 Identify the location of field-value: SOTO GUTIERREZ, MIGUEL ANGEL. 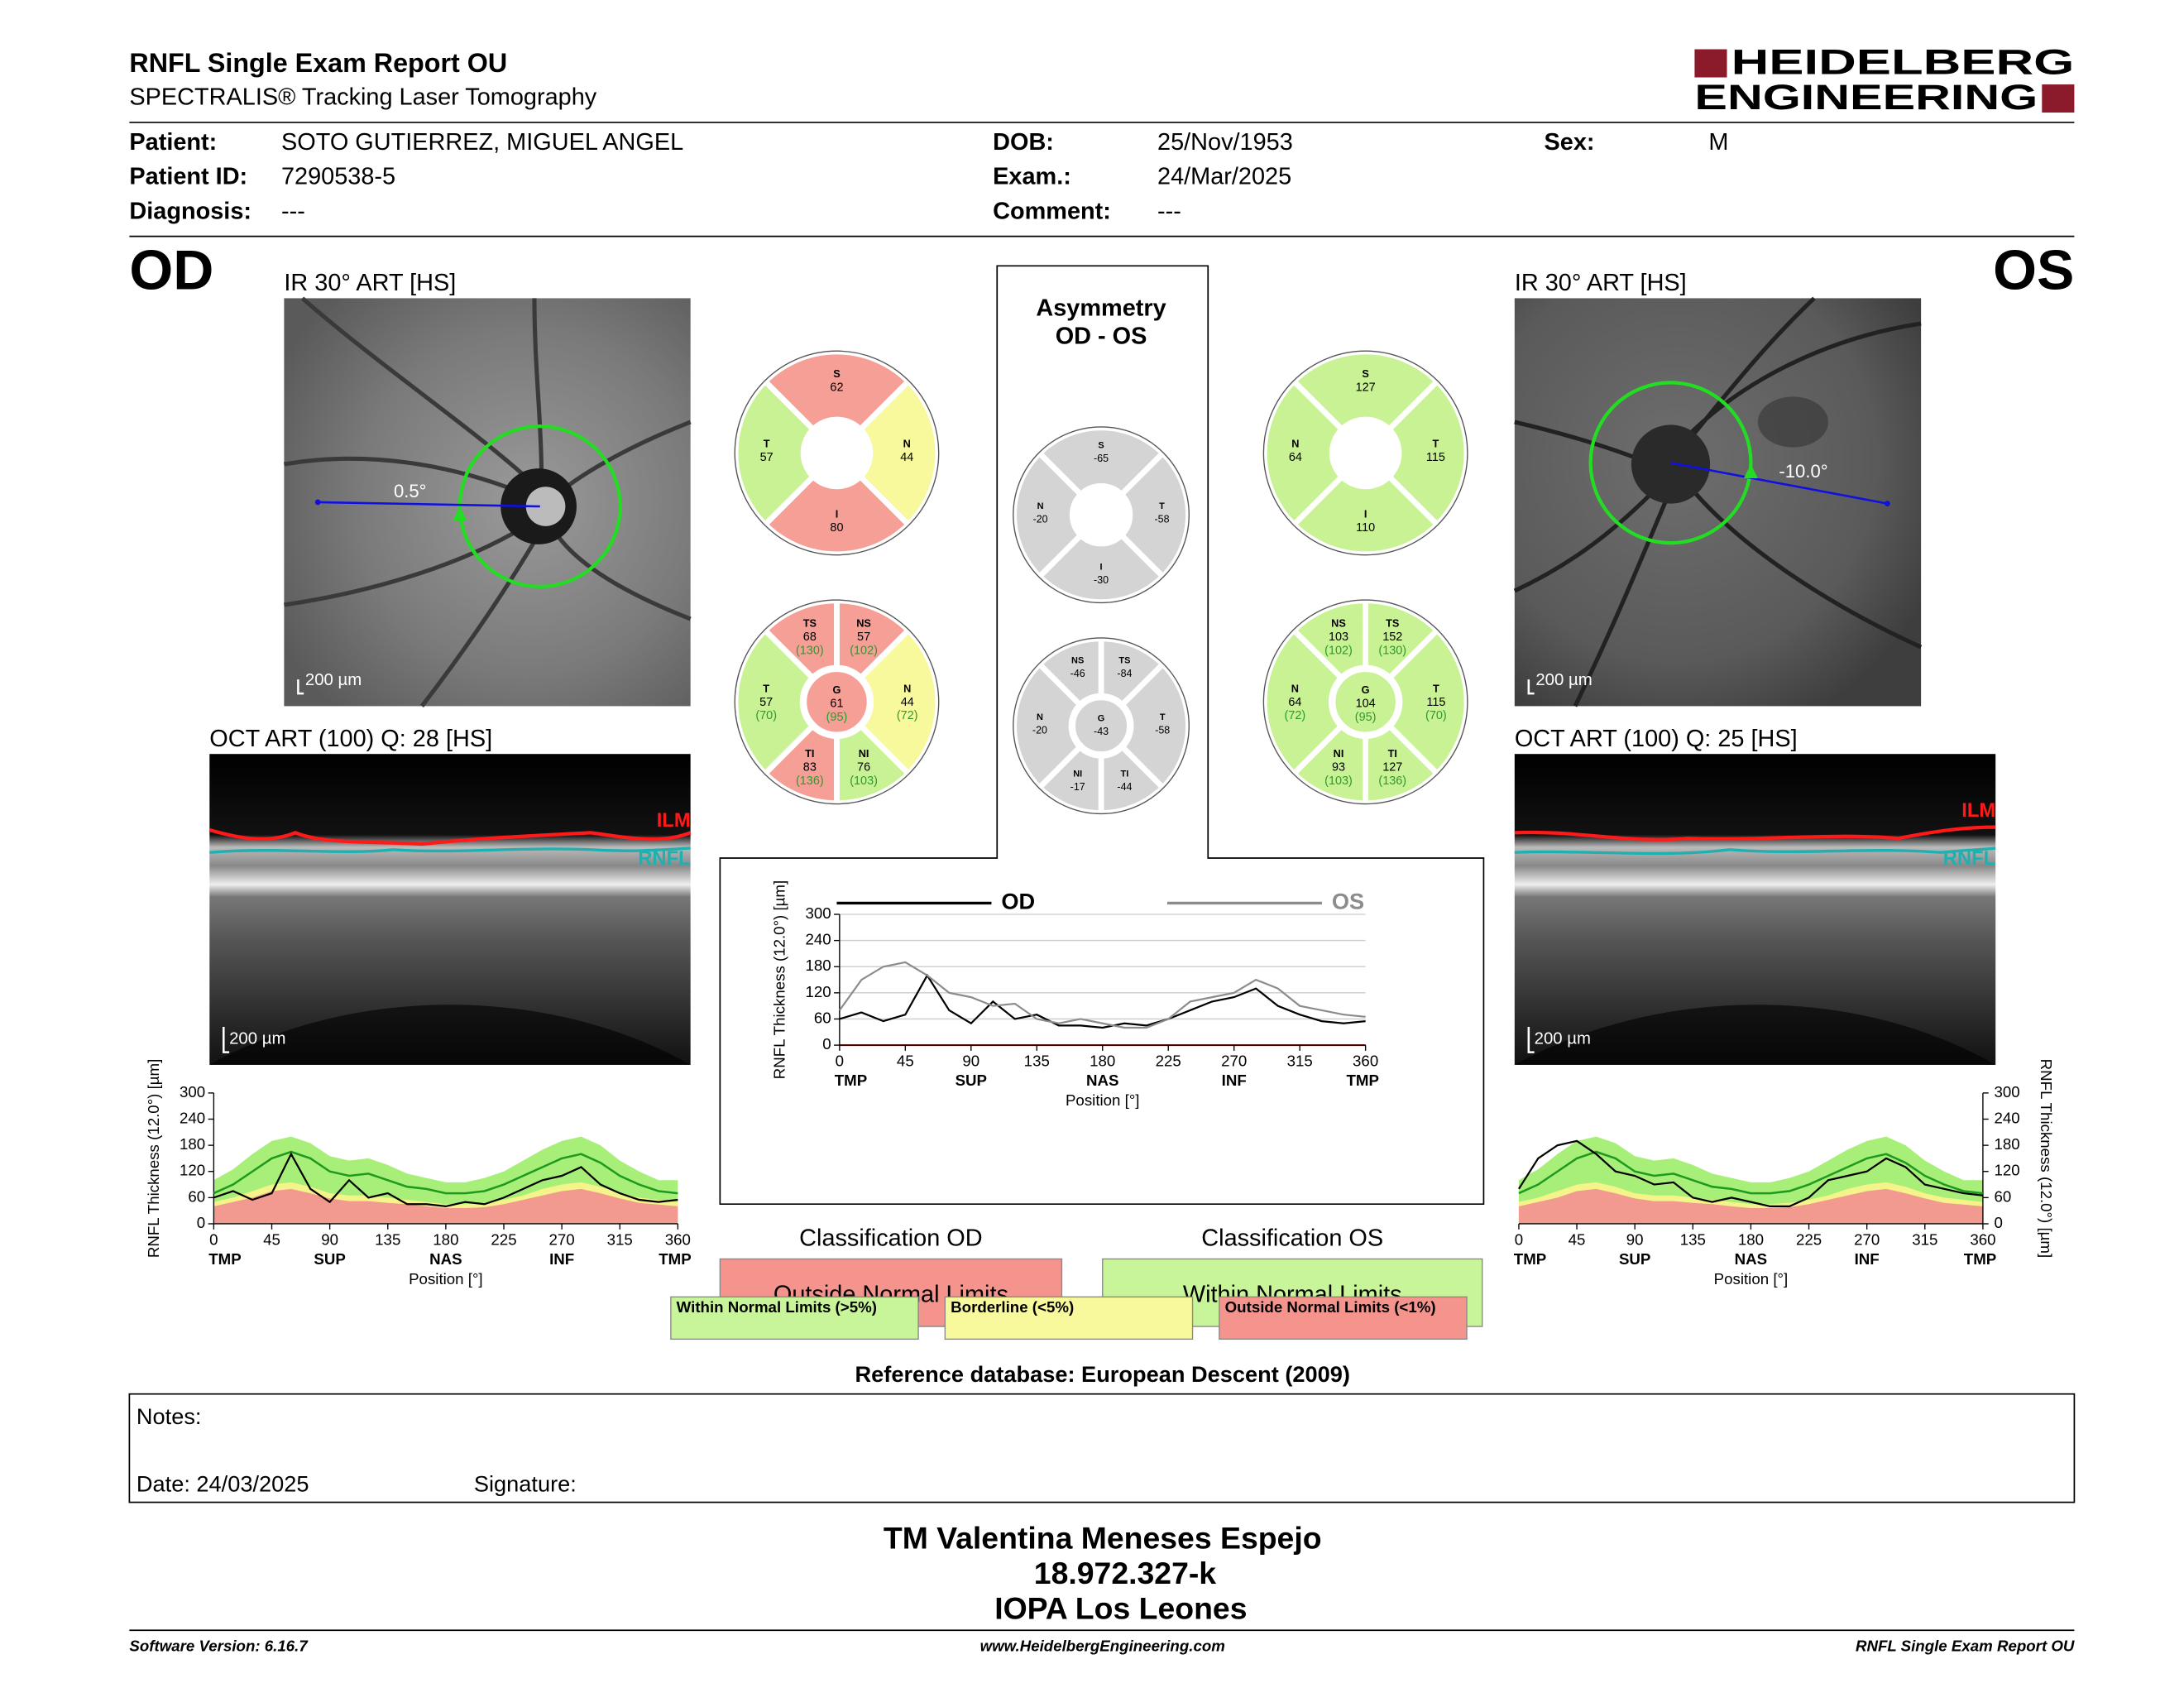
(482, 142).